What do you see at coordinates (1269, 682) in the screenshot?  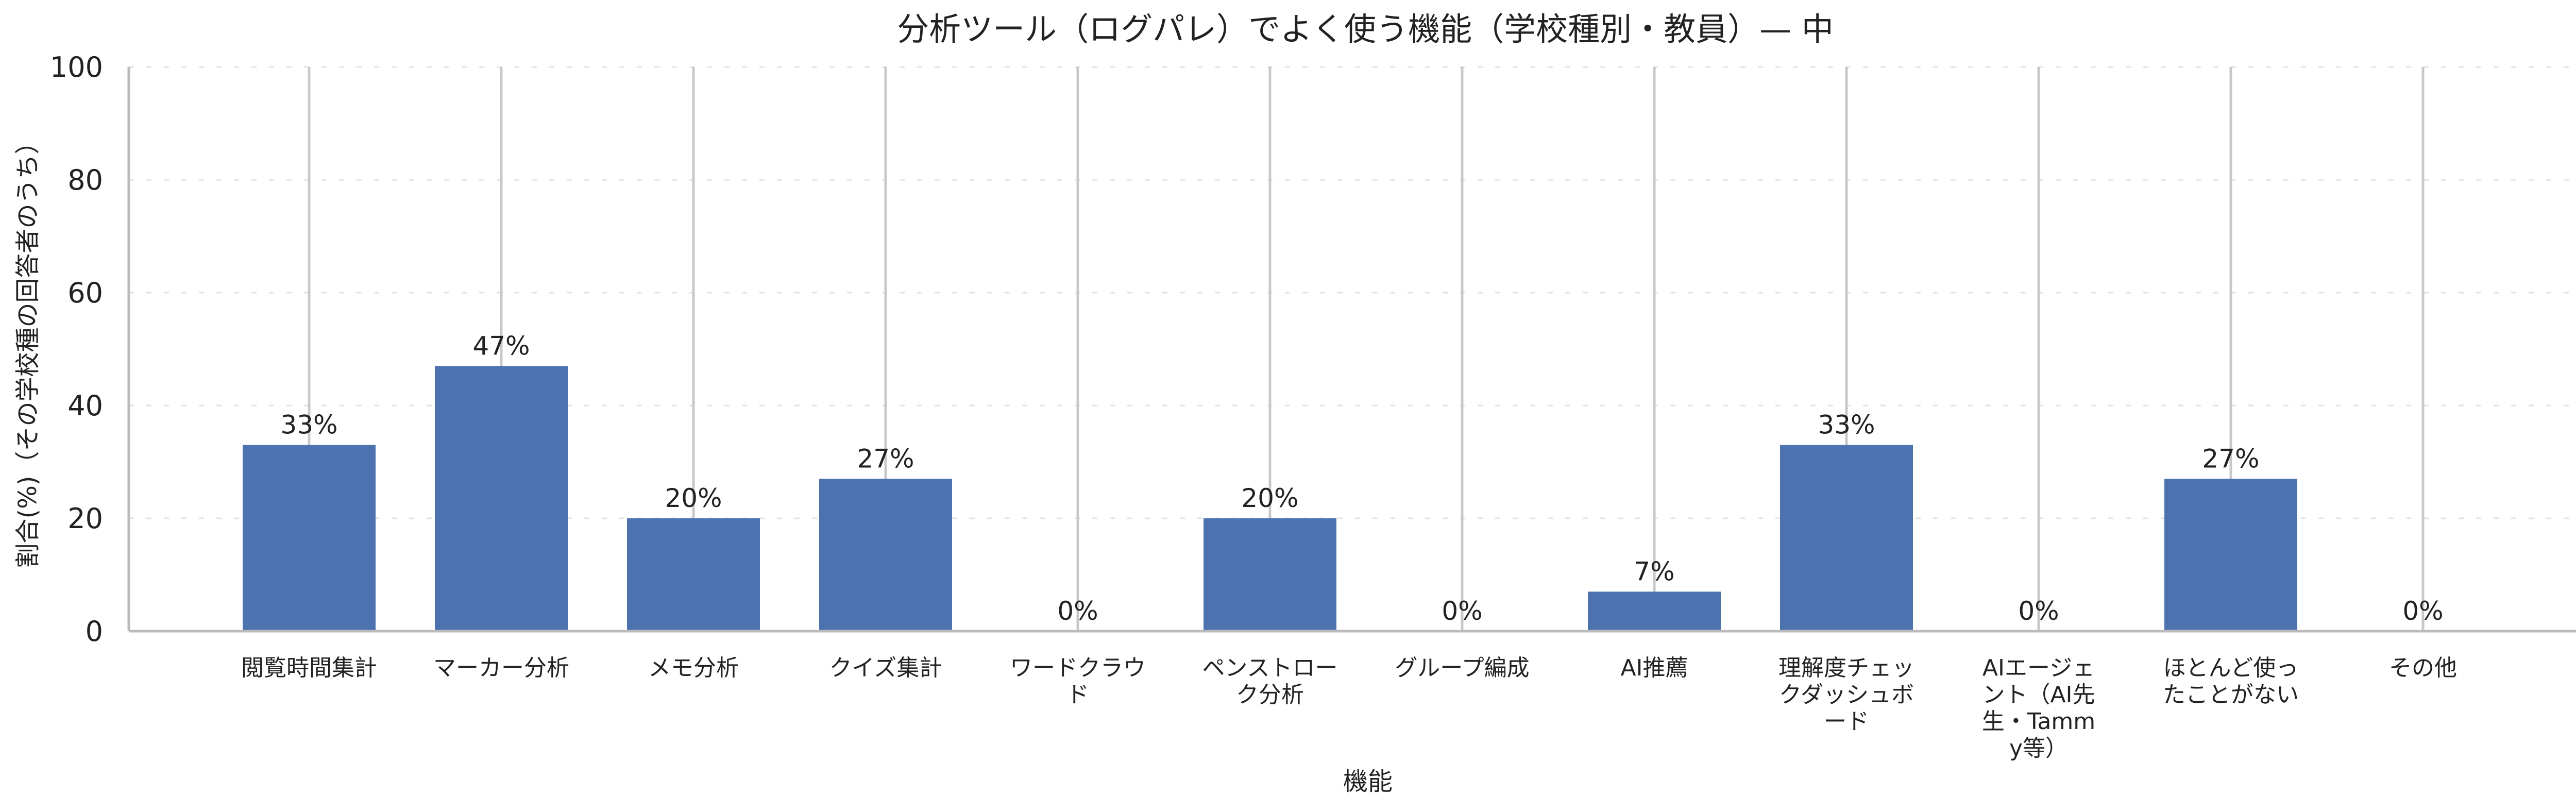 I see `x-tick-label: ペンストローク分析` at bounding box center [1269, 682].